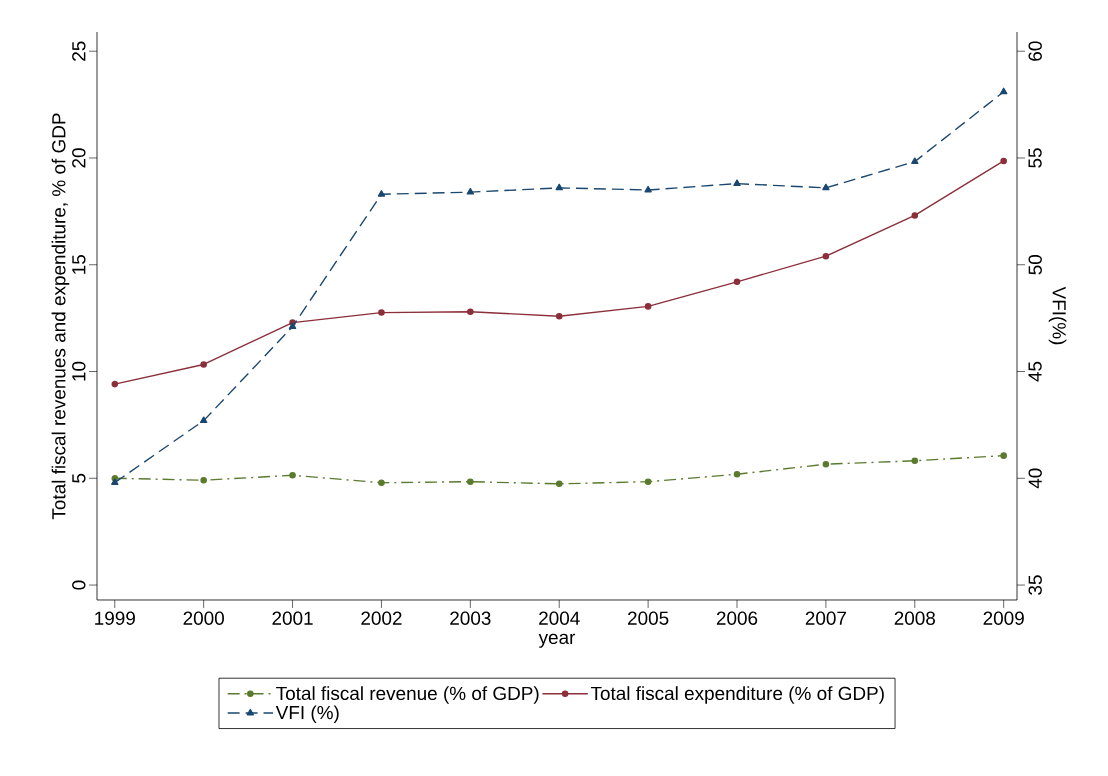  Describe the element at coordinates (915, 618) in the screenshot. I see `x-tick-label: 2008` at that location.